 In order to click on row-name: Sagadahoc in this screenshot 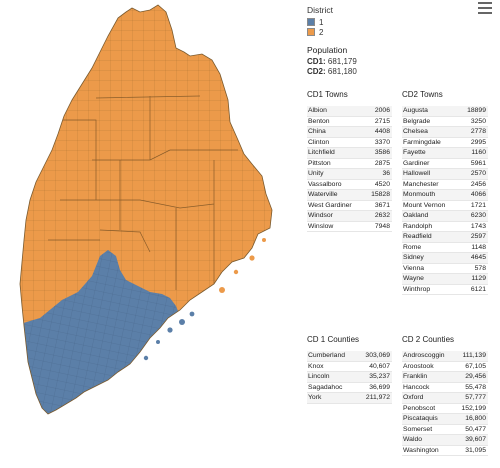, I will do `click(325, 387)`.